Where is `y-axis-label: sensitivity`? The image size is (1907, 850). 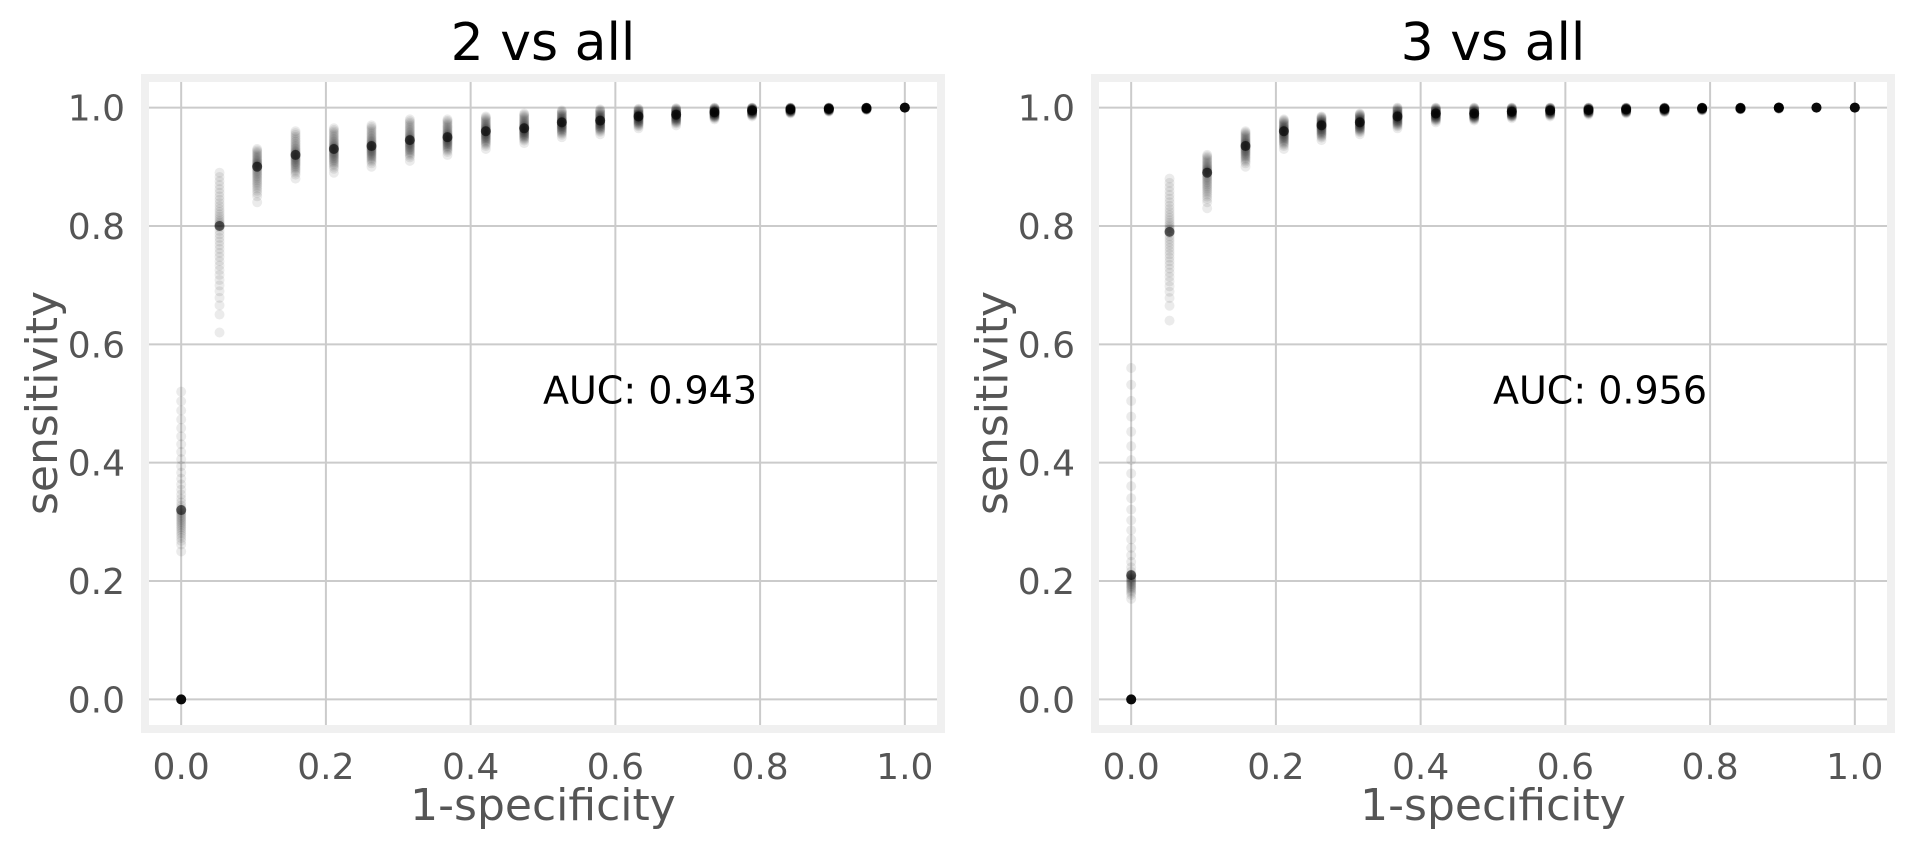
y-axis-label: sensitivity is located at coordinates (42, 403).